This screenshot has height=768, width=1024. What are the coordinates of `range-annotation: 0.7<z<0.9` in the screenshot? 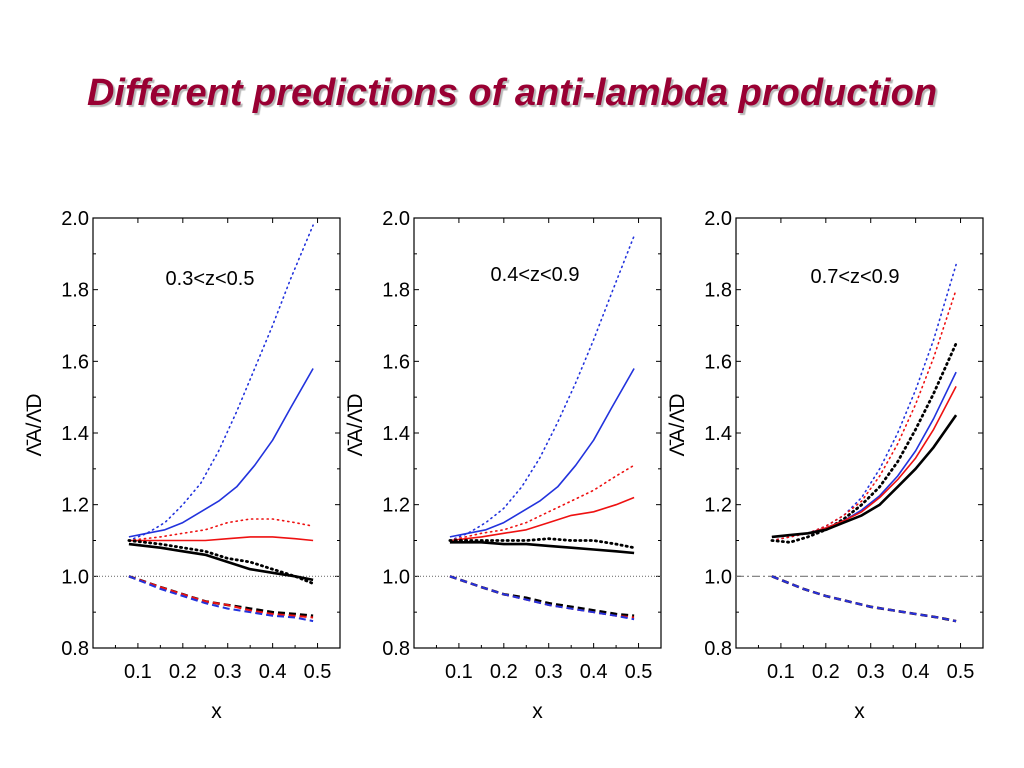 It's located at (855, 277).